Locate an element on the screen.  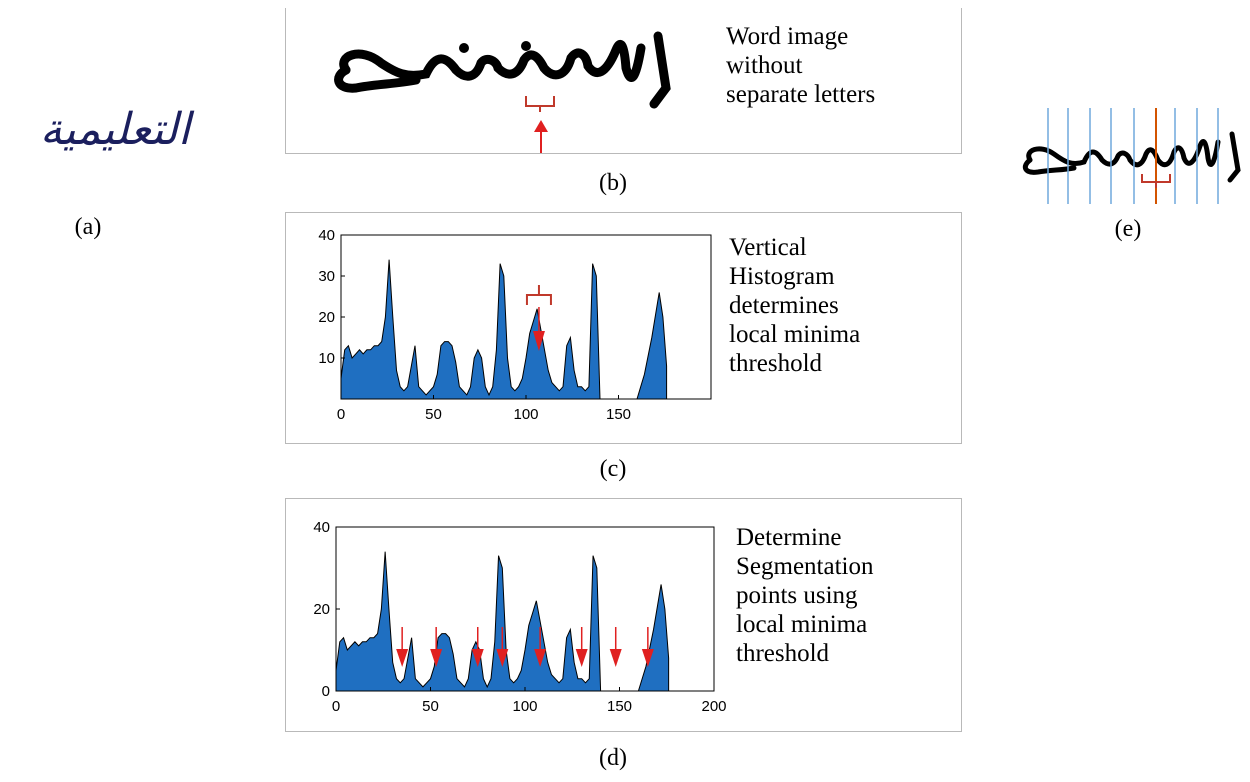
segmentation-chart: 0 50 100 150 200 0 20 40 is located at coordinates (519, 617).